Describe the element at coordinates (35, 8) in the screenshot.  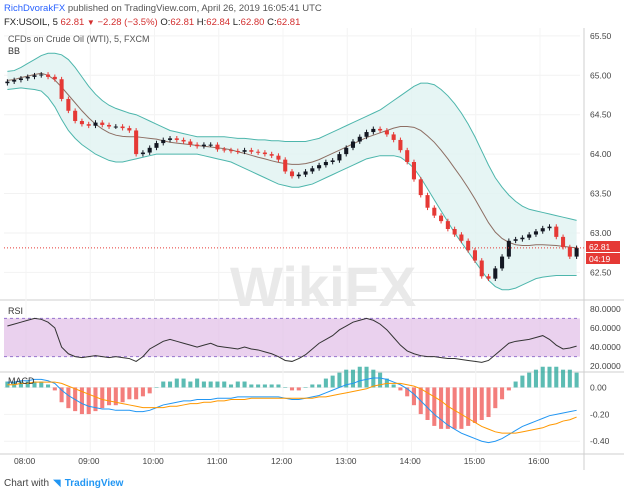
I see `author-link: RichDvorakFX` at that location.